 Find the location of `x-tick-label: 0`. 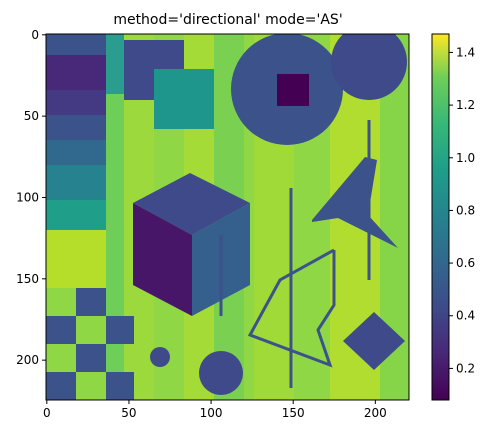

x-tick-label: 0 is located at coordinates (47, 413).